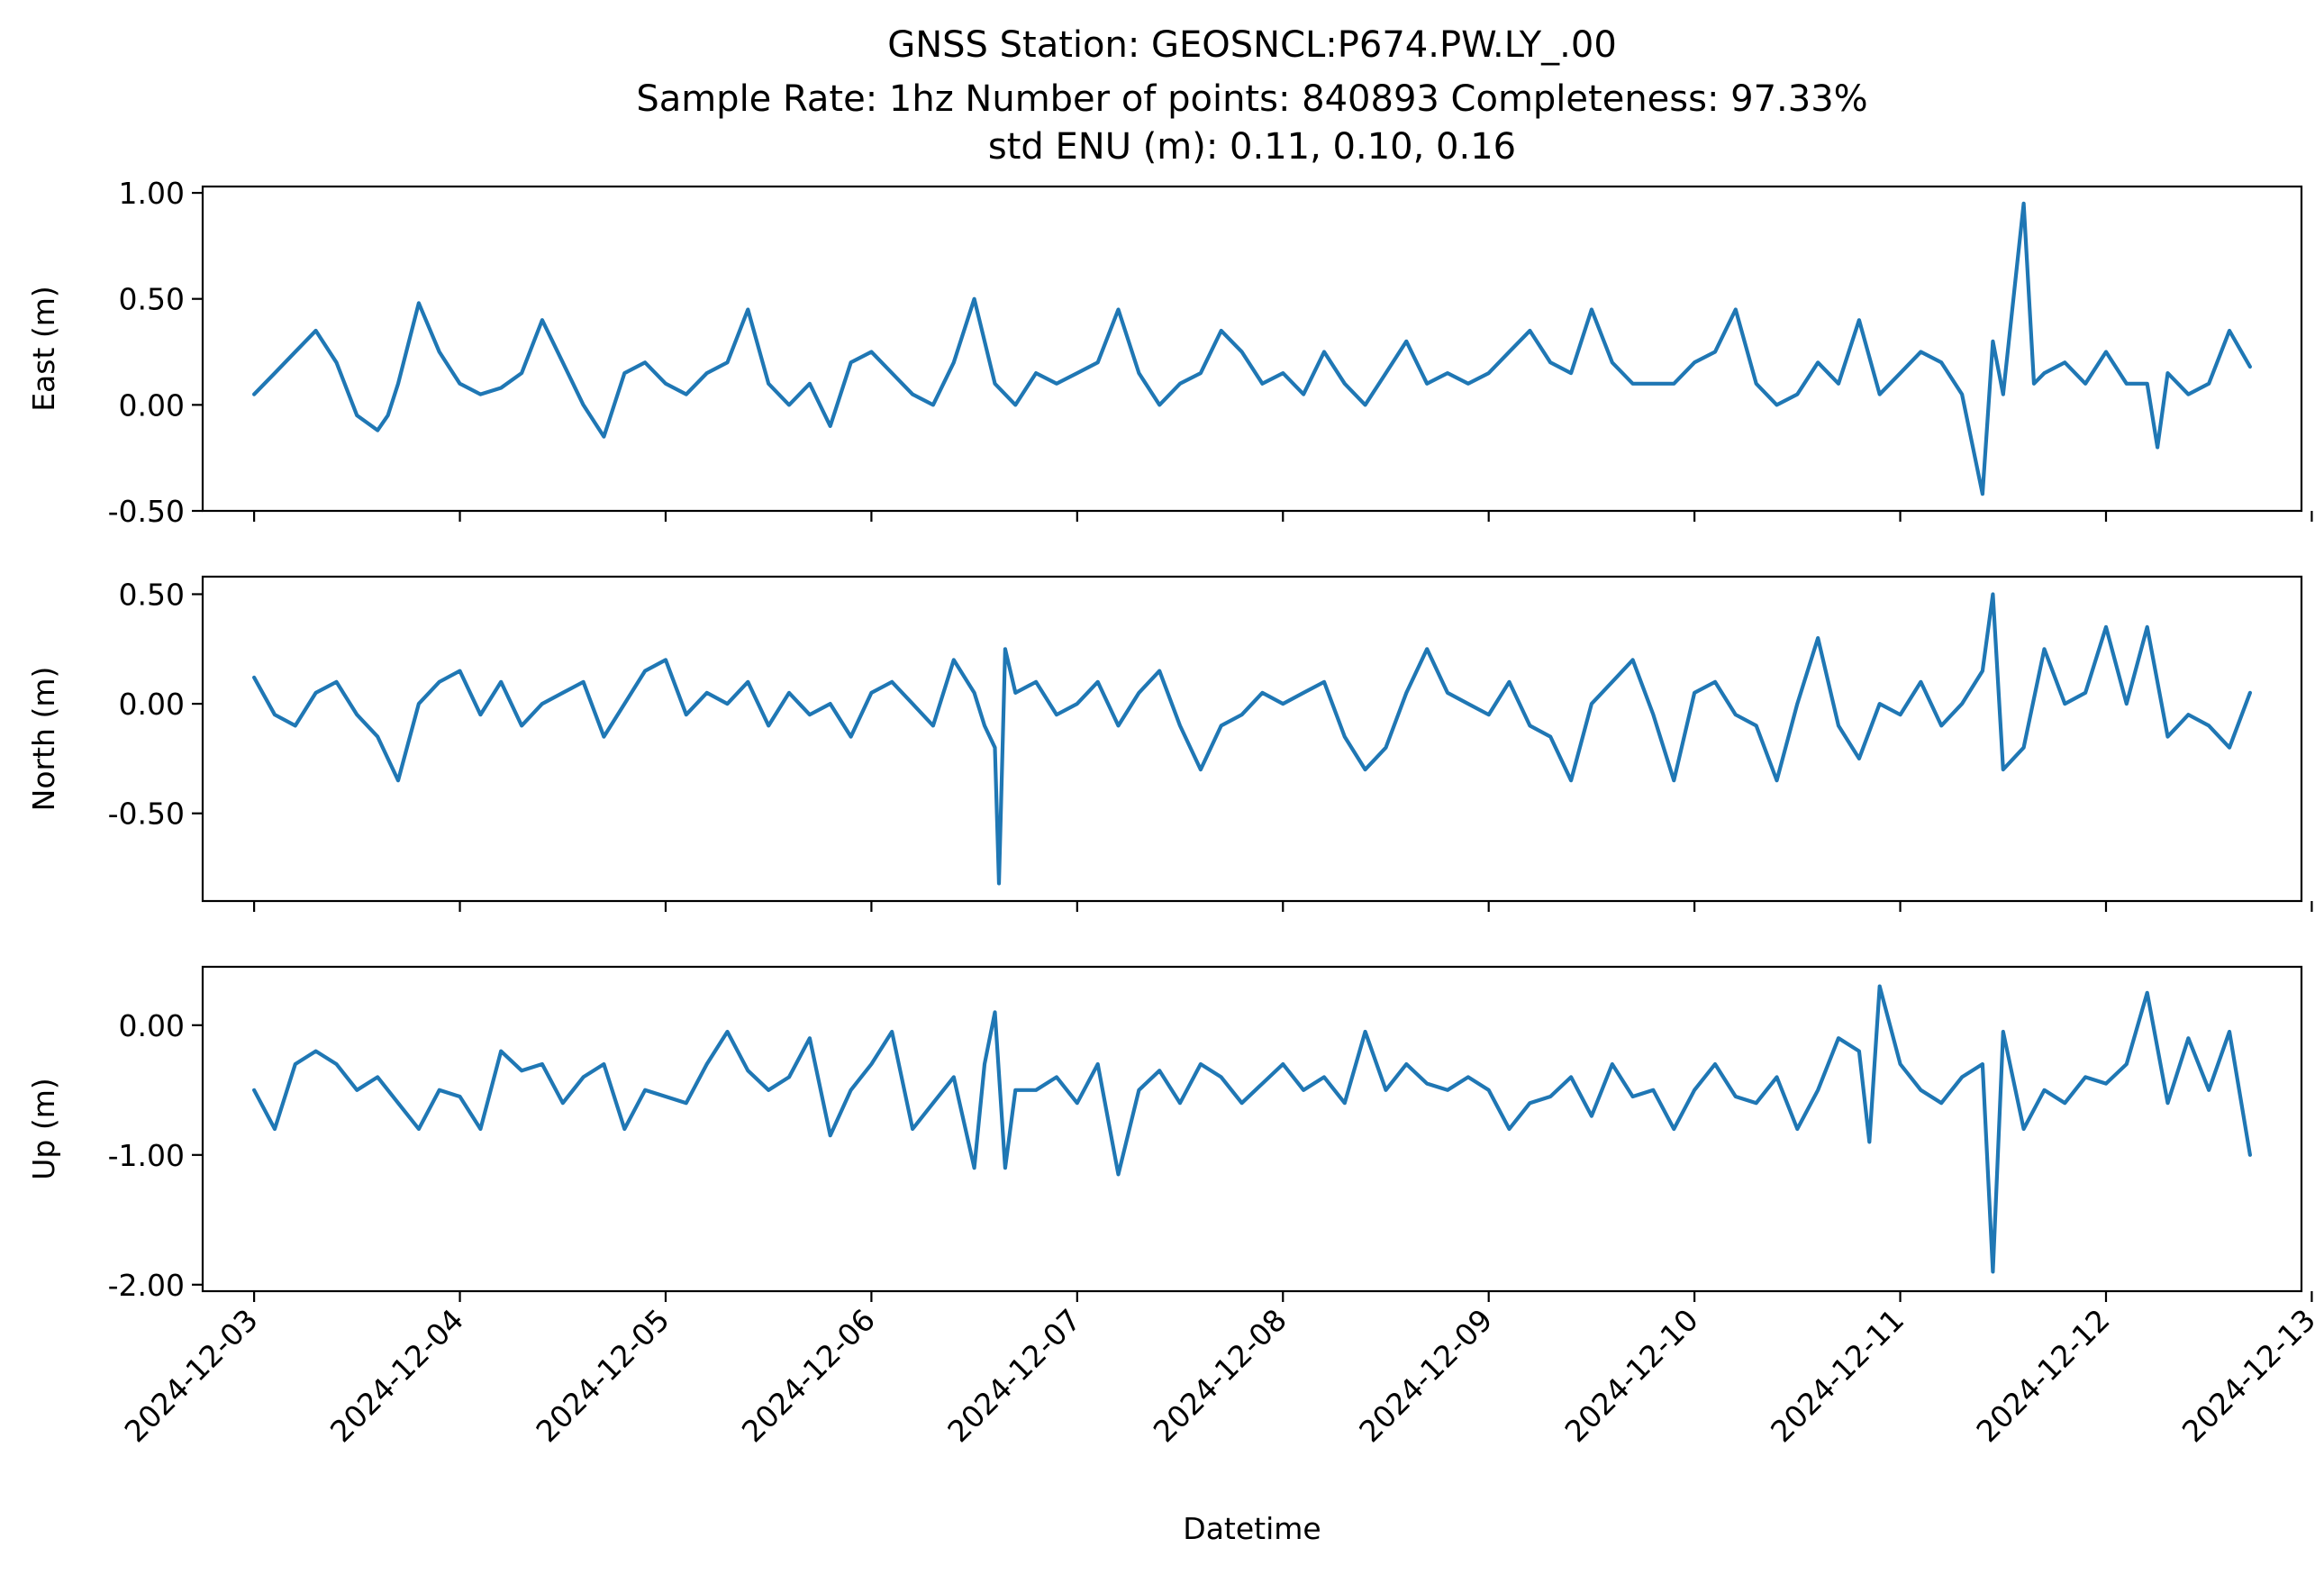  Describe the element at coordinates (43, 1129) in the screenshot. I see `up-y-axis-label: Up (m)` at that location.